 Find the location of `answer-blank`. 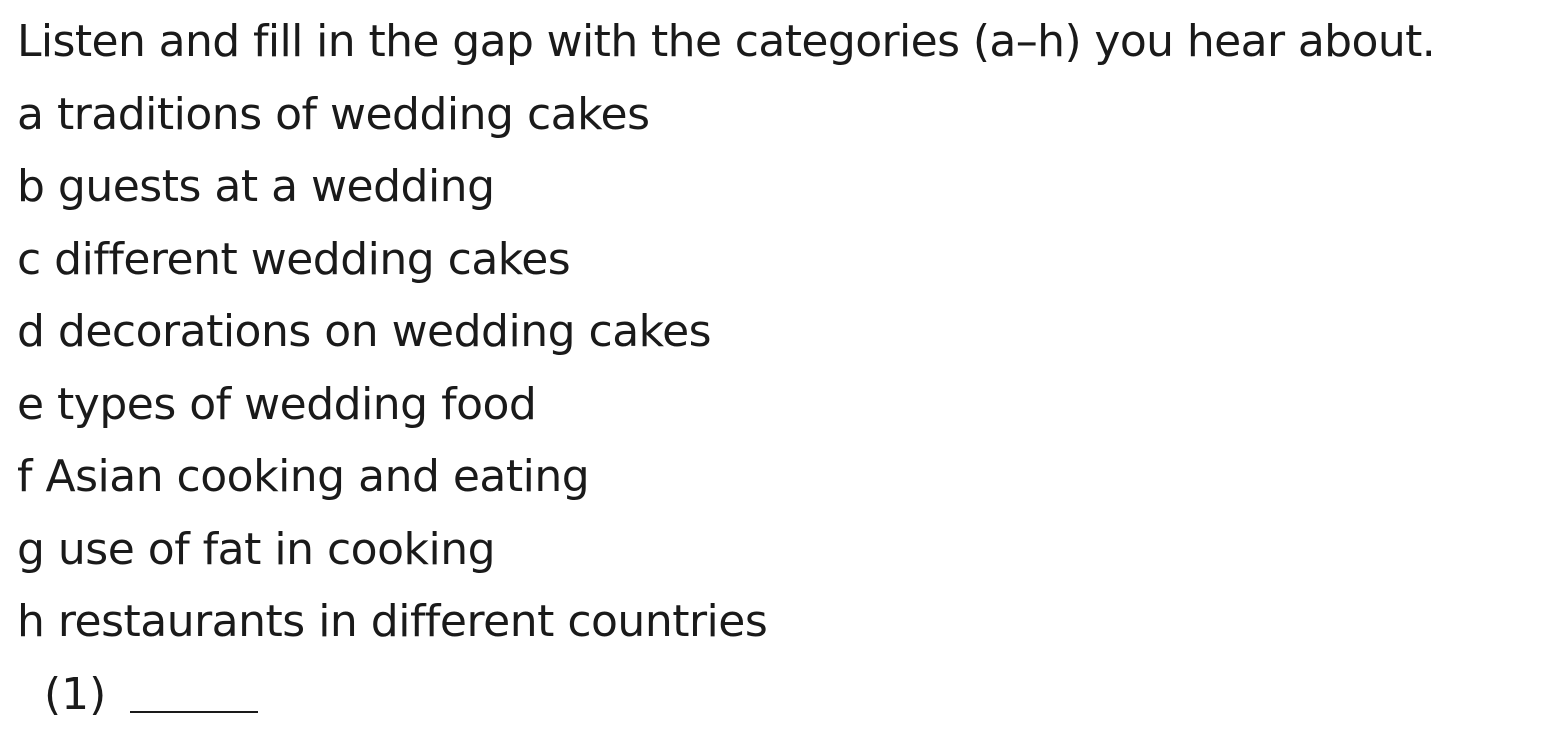

answer-blank is located at coordinates (194, 711).